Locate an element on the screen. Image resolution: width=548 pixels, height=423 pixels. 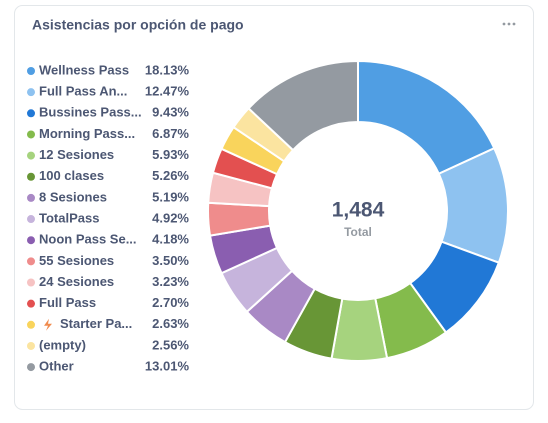
legend-label: 8 Sesiones is located at coordinates (73, 196).